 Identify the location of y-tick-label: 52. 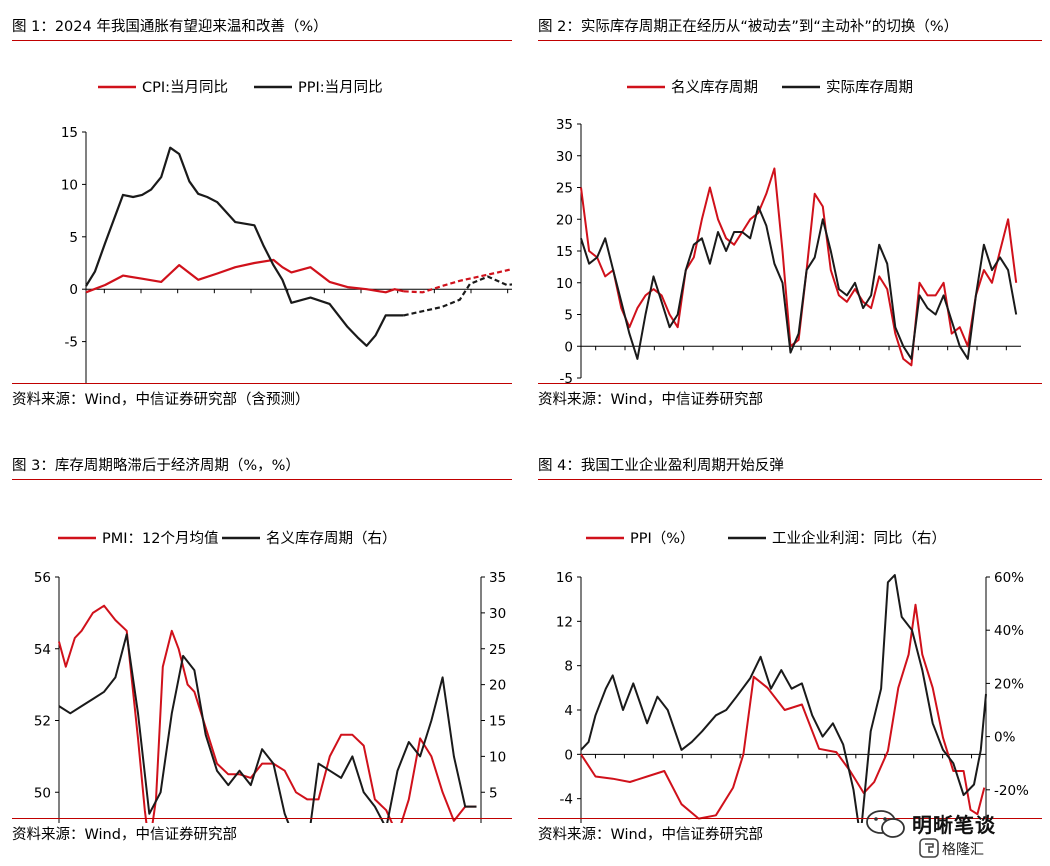
(42, 722).